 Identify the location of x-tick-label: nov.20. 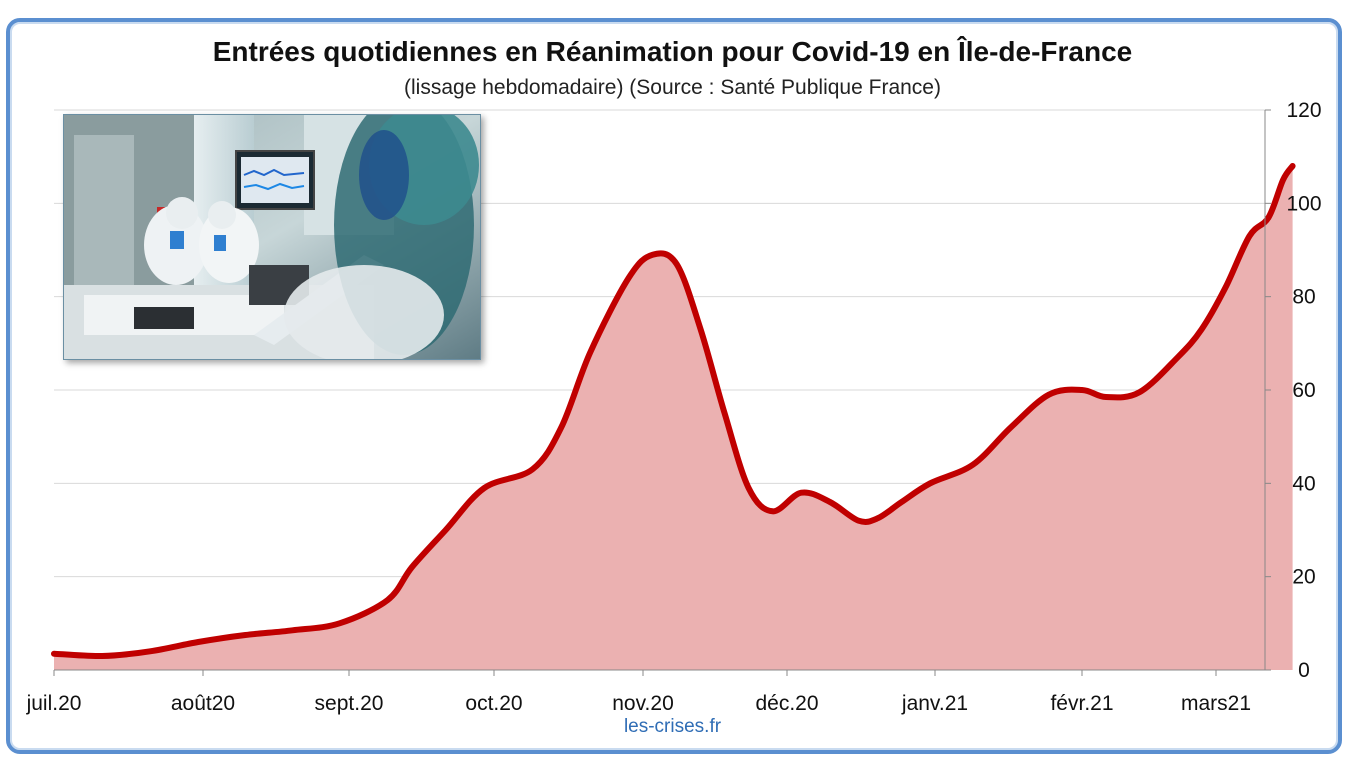
(643, 703).